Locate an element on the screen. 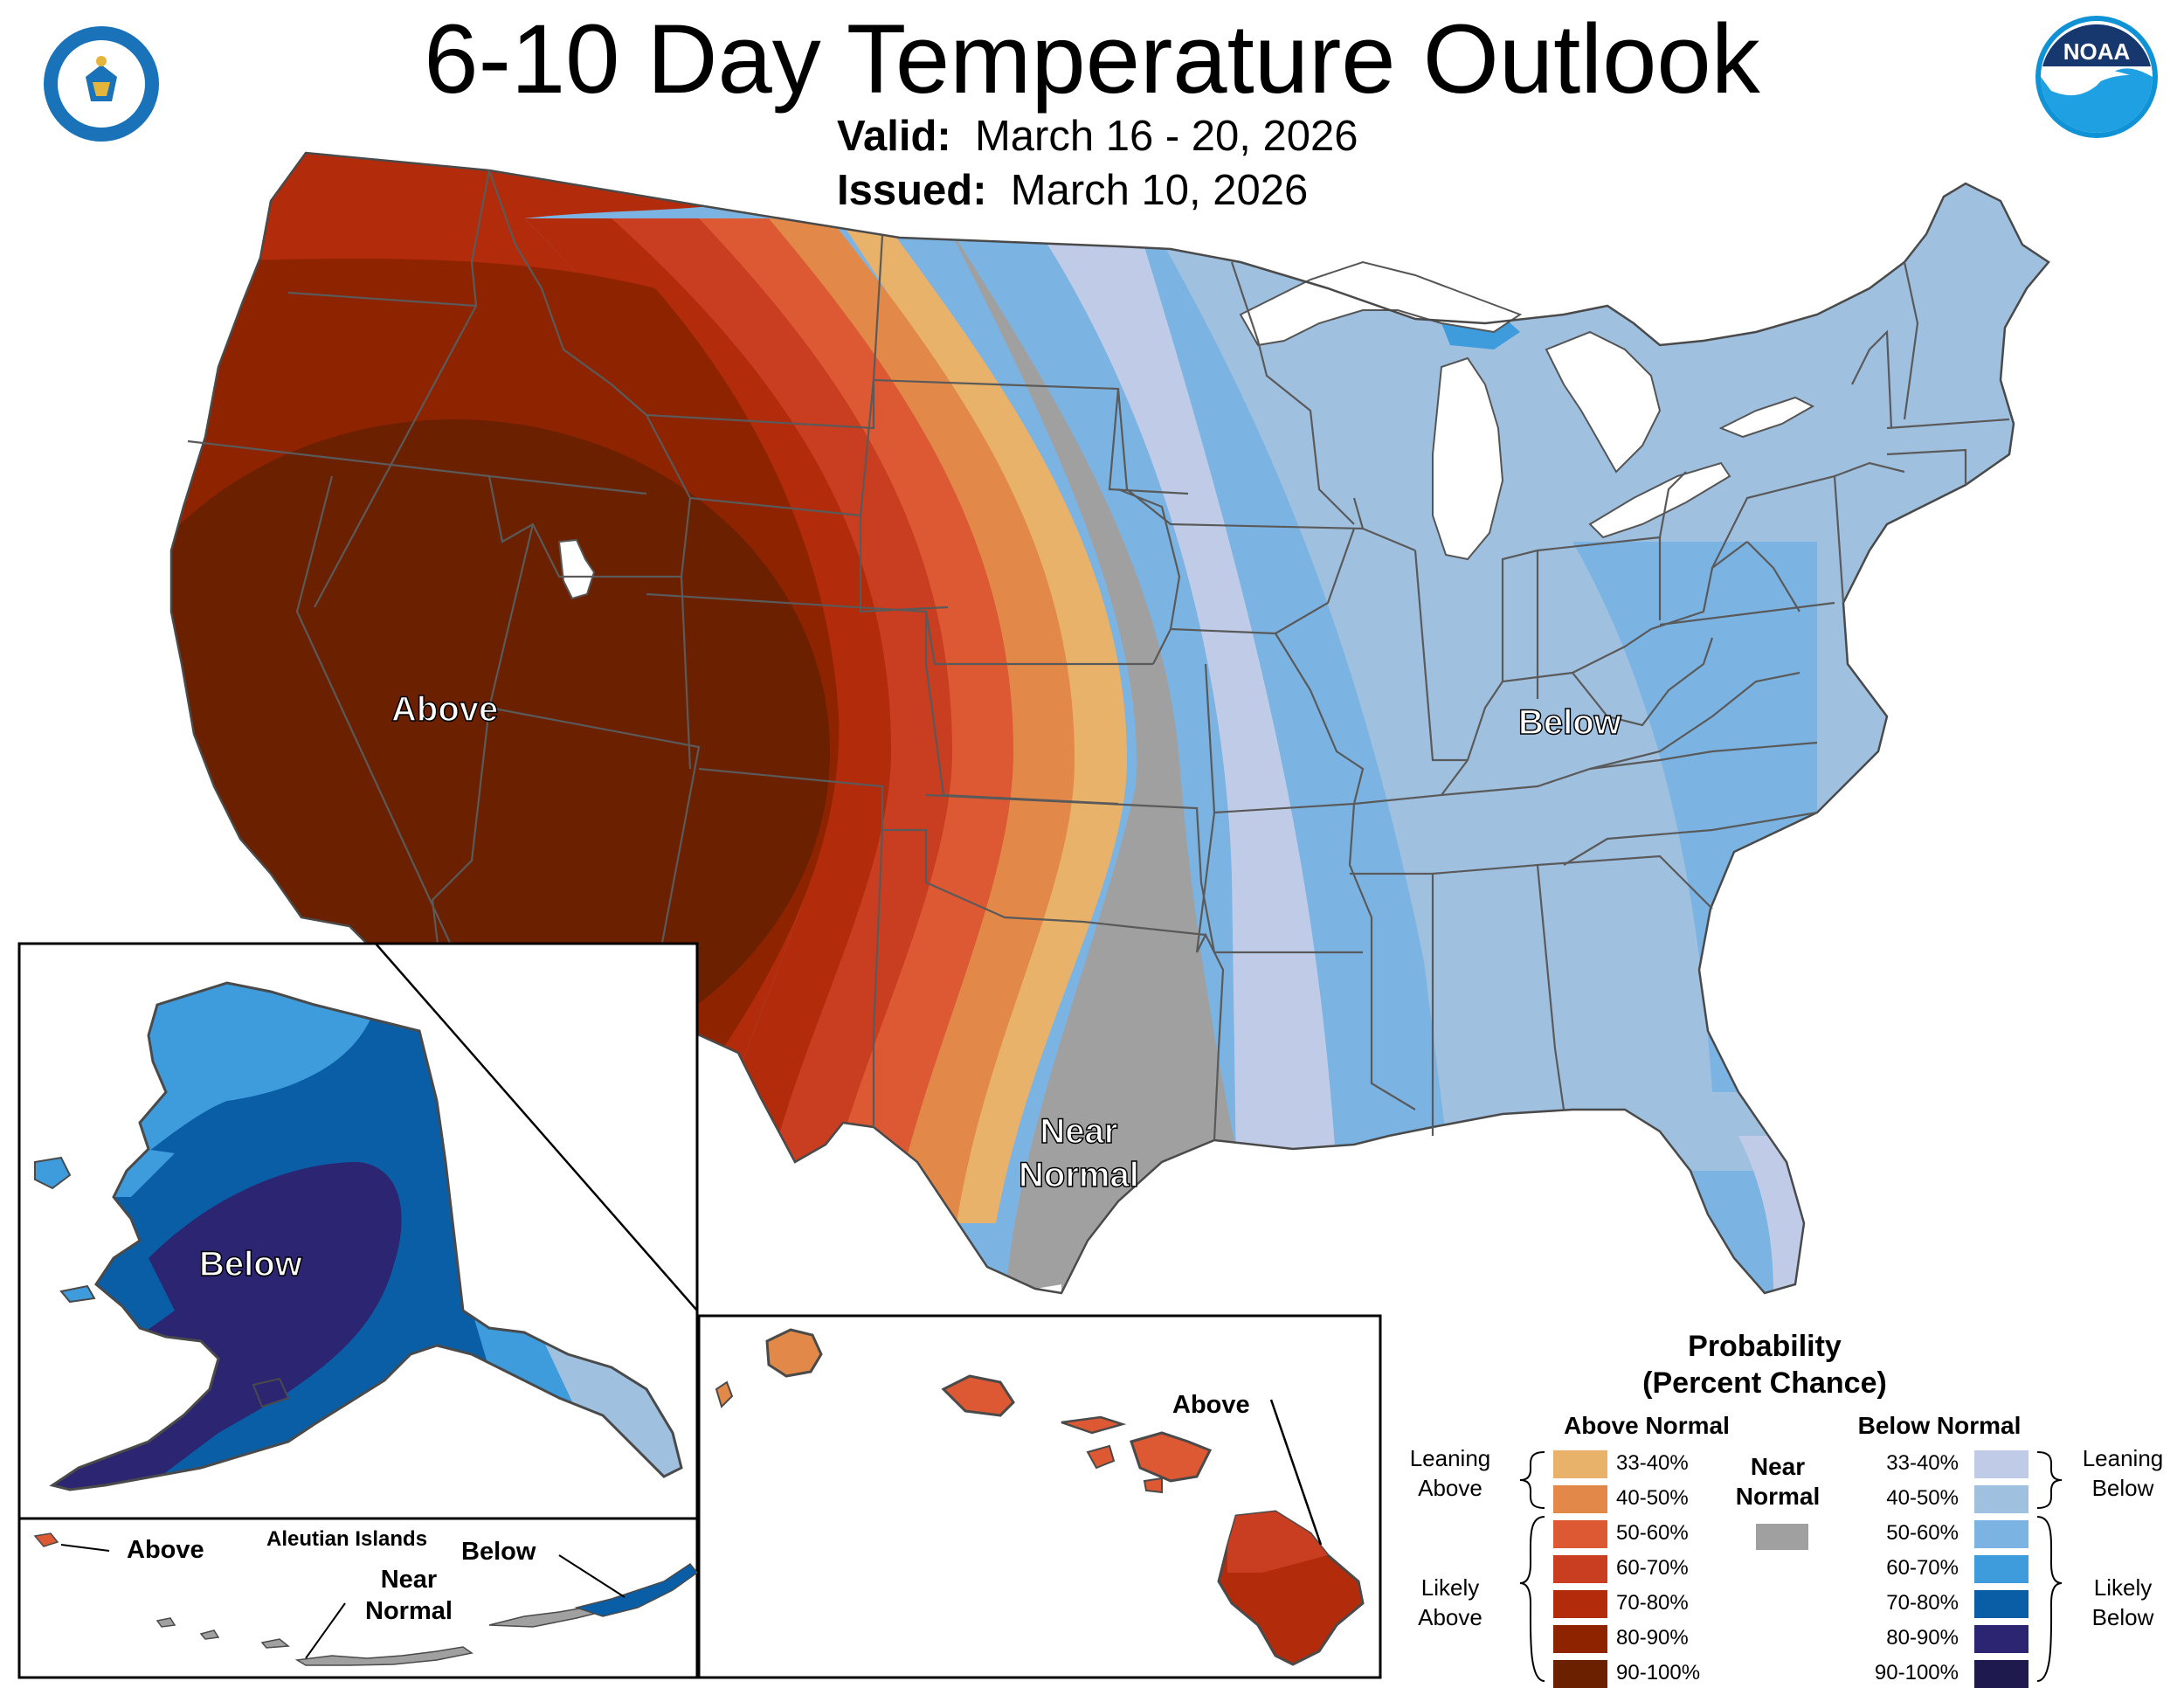 The image size is (2184, 1688). legend-above-label-5: 80-90% is located at coordinates (1652, 1638).